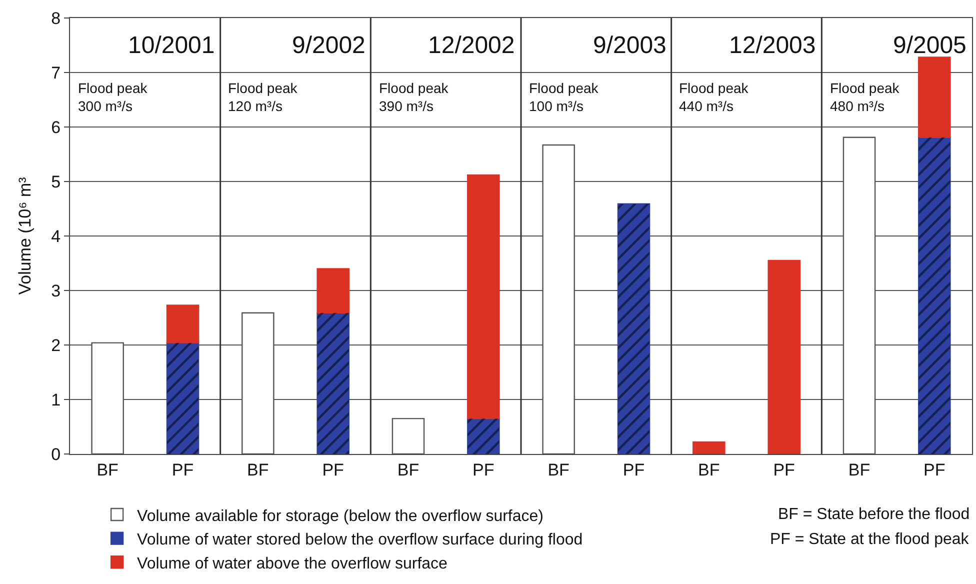 This screenshot has height=584, width=976. What do you see at coordinates (471, 45) in the screenshot?
I see `annotation: 12/2002` at bounding box center [471, 45].